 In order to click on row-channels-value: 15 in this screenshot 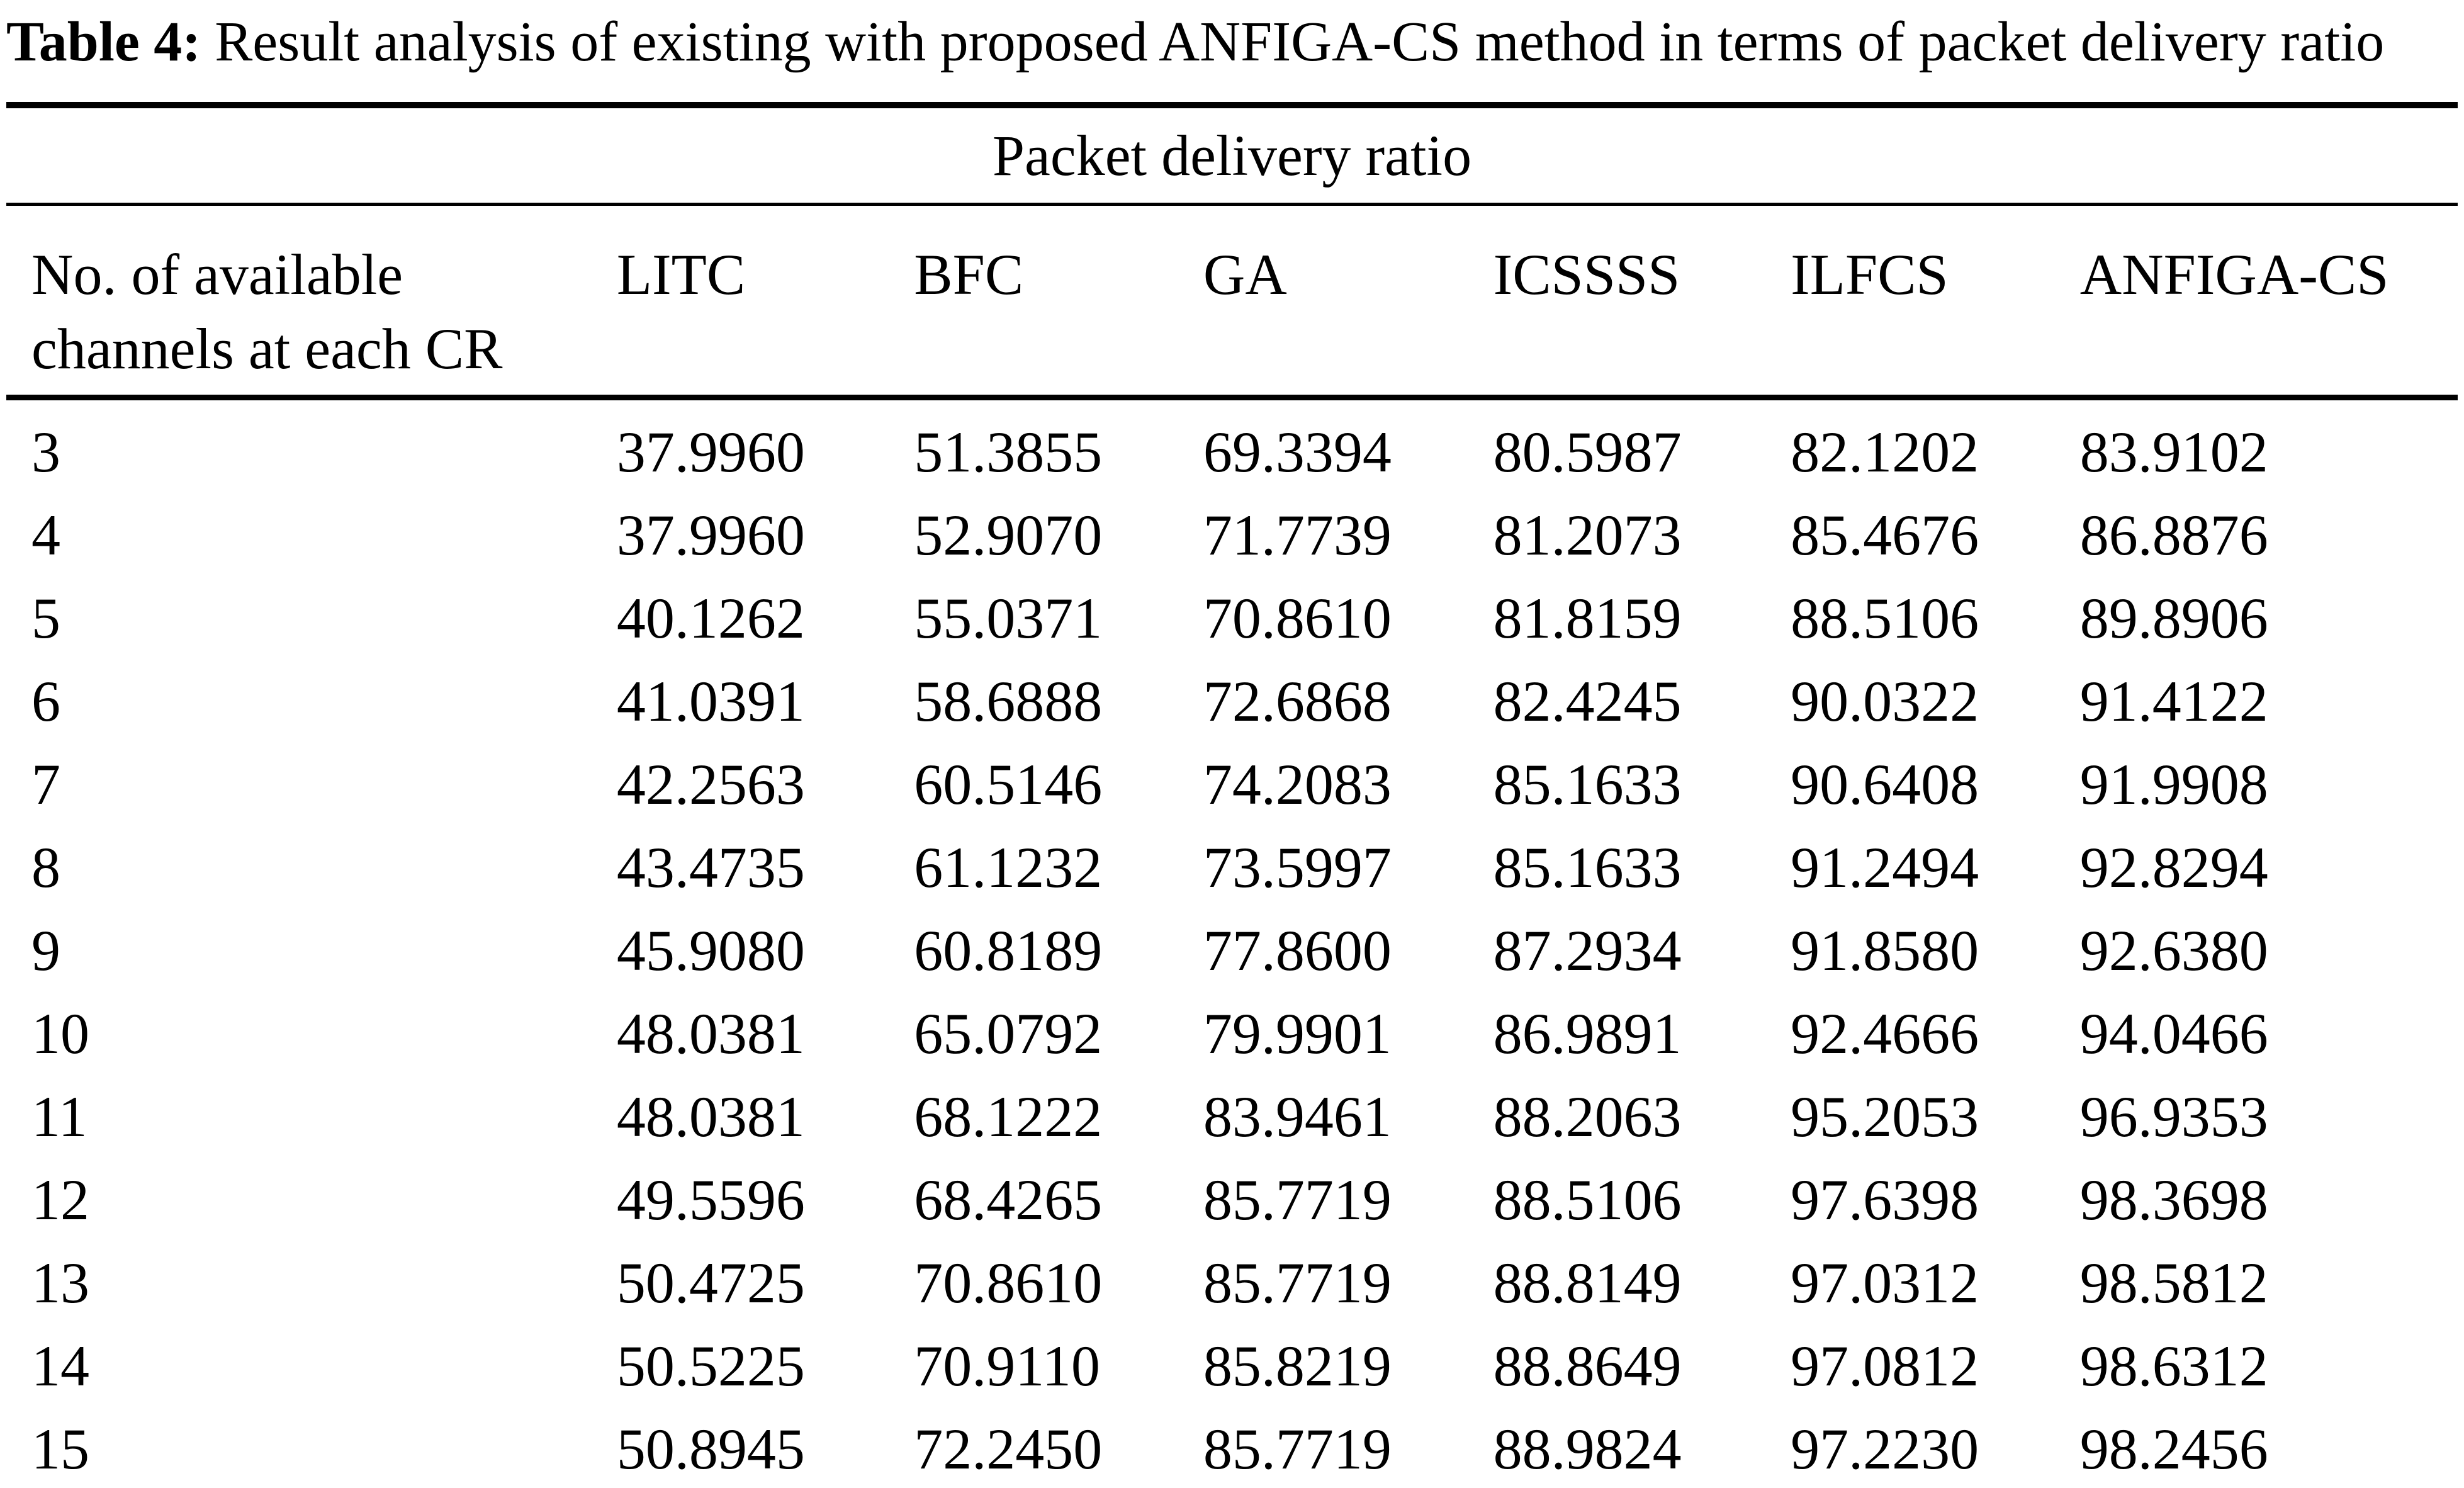, I will do `click(60, 1449)`.